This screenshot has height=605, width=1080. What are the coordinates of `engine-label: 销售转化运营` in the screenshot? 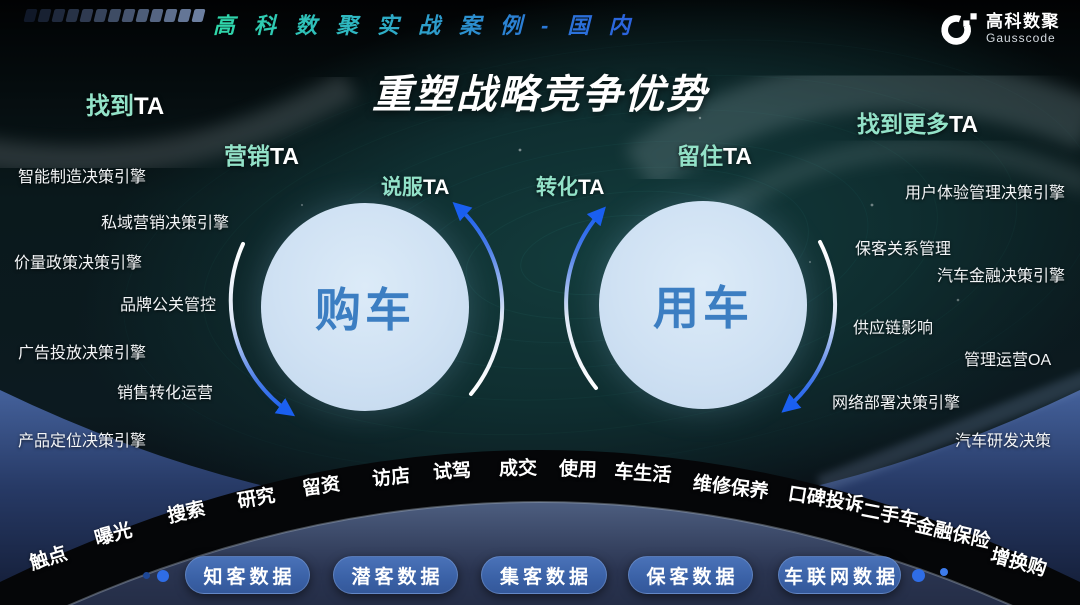 It's located at (165, 393).